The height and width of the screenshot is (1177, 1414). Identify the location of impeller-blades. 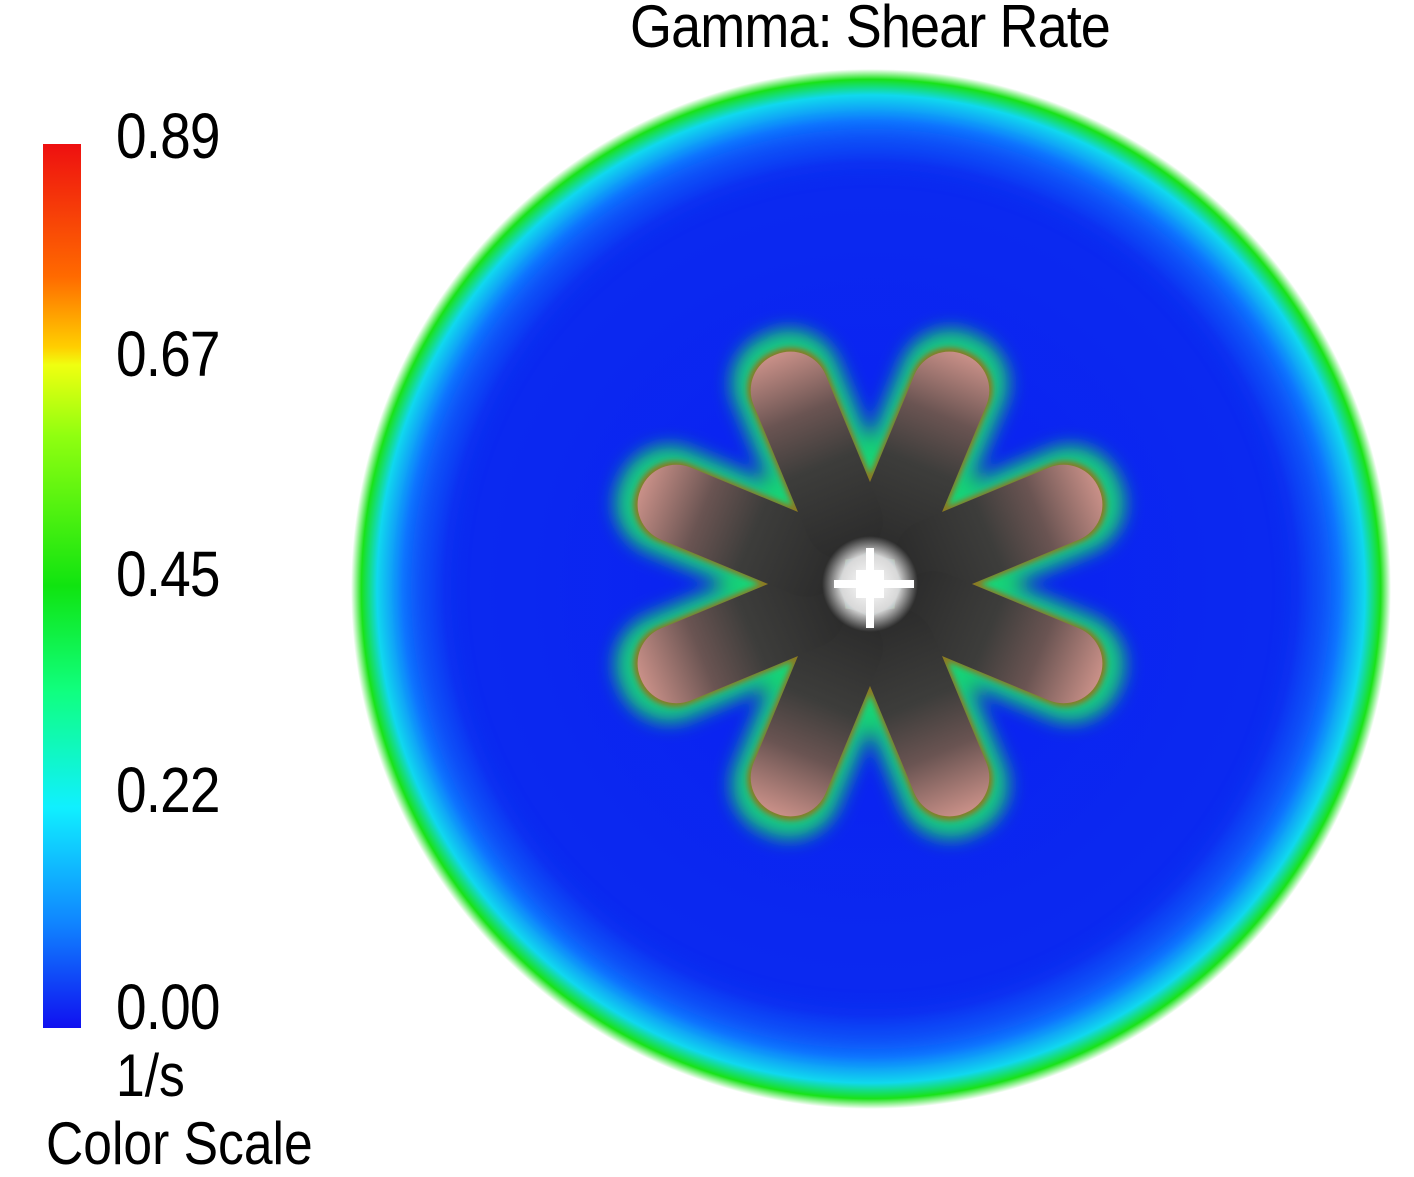
(870, 584).